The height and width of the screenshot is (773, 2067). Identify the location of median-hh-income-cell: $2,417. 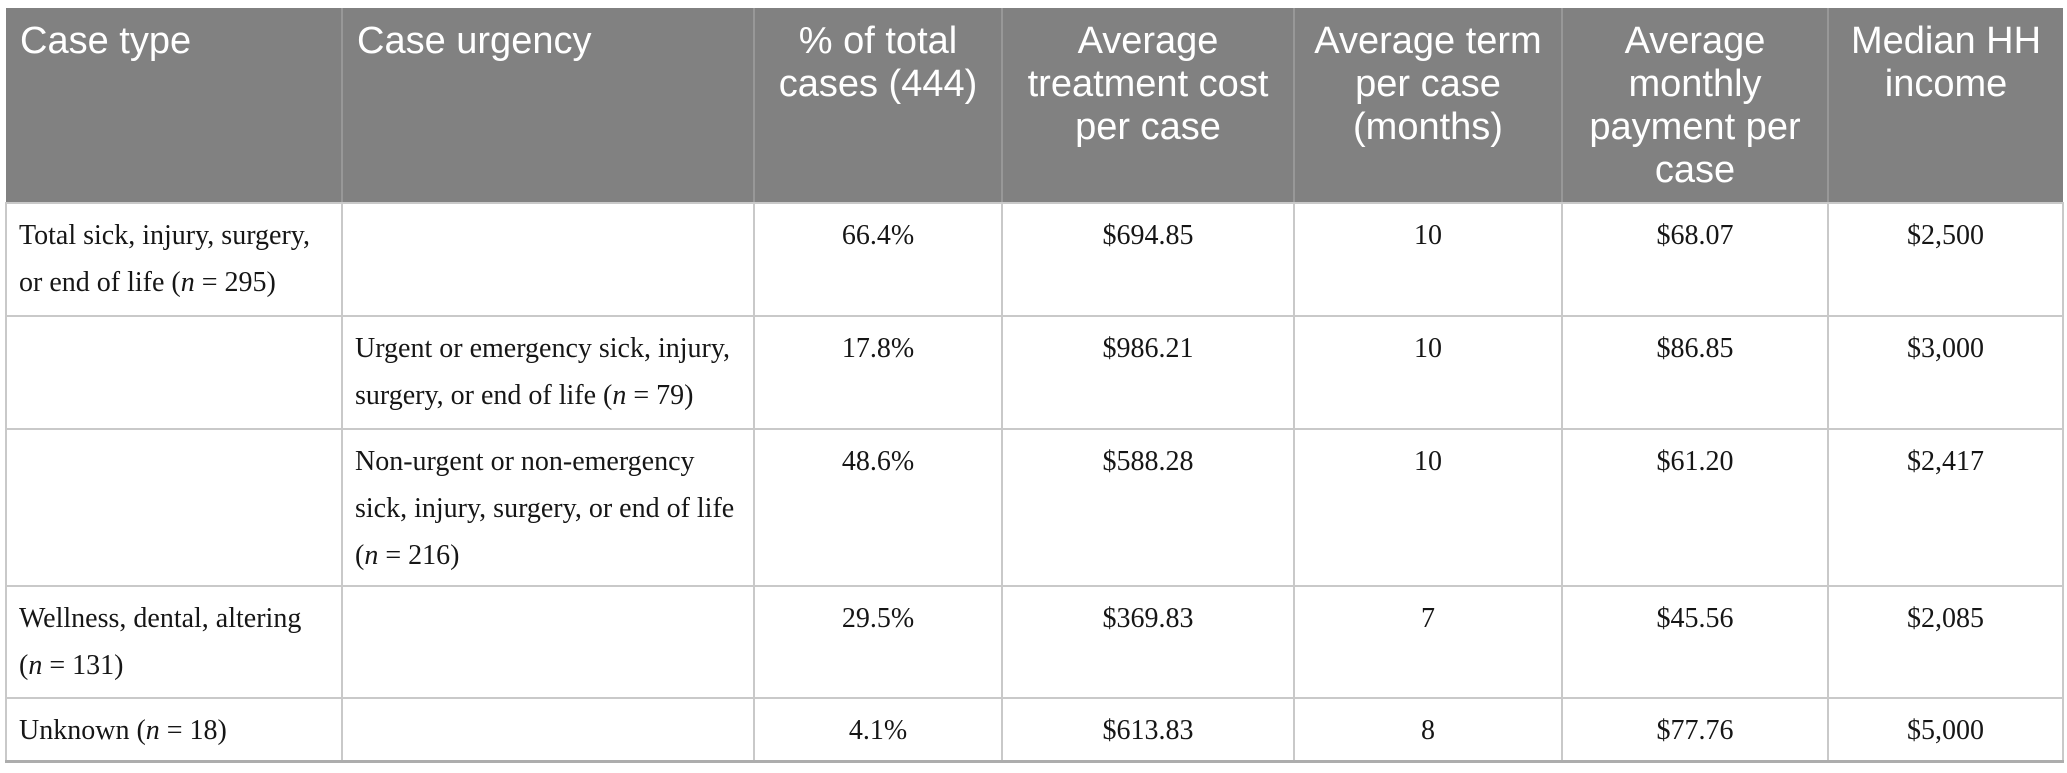
(1945, 507).